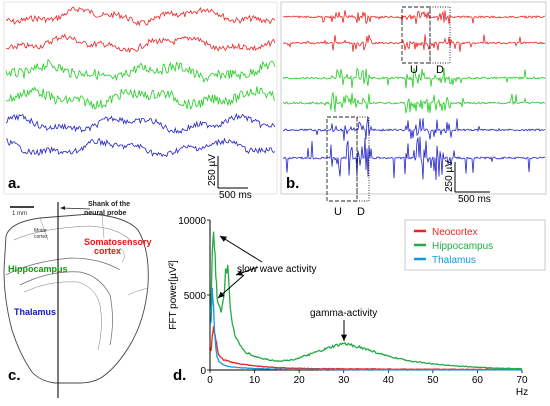 Image resolution: width=550 pixels, height=406 pixels. Describe the element at coordinates (14, 375) in the screenshot. I see `panel-c-letter: c.` at that location.